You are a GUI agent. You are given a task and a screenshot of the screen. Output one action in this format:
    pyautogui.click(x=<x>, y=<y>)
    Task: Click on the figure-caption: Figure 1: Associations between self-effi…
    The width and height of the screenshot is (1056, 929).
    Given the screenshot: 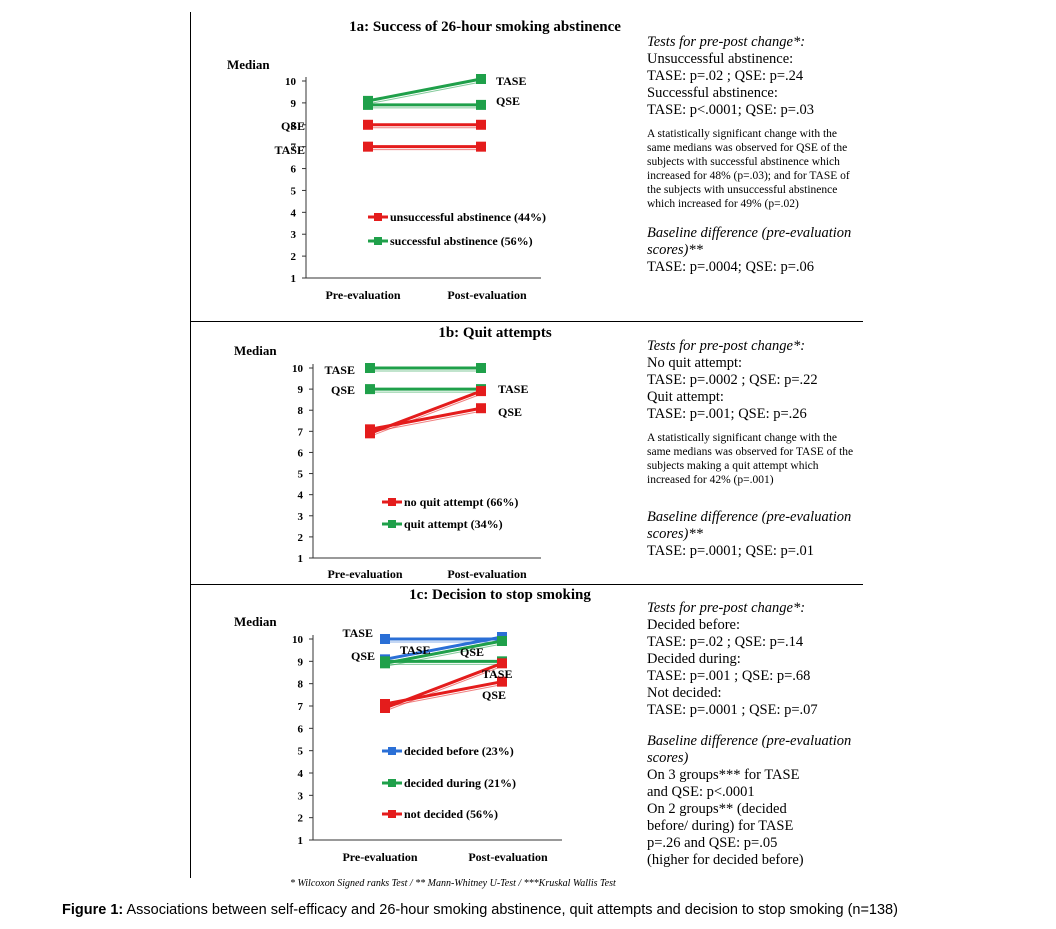 What is the action you would take?
    pyautogui.click(x=480, y=910)
    